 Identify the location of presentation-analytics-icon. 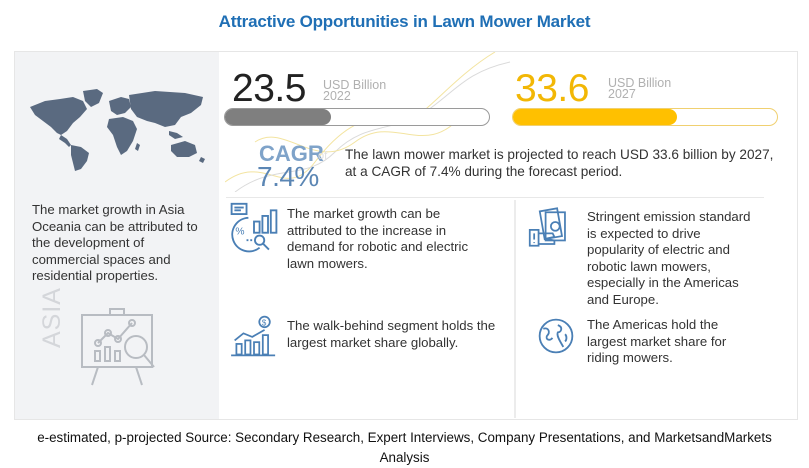
(118, 347).